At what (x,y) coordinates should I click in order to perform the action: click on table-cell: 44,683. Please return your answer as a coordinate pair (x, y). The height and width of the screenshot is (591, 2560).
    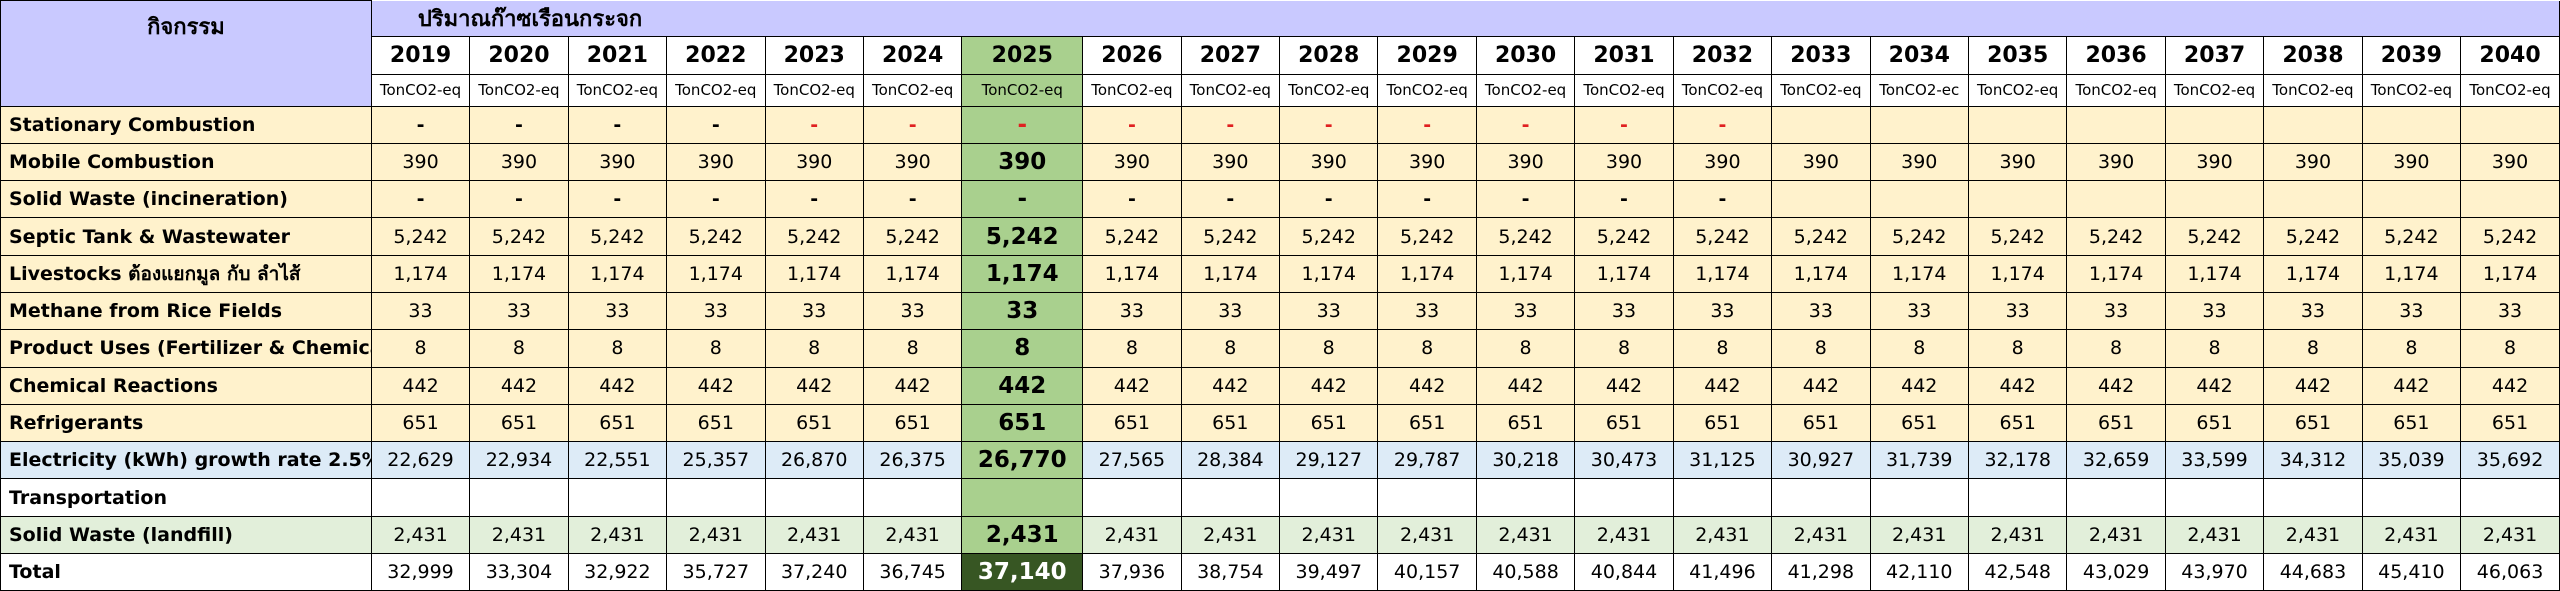
    Looking at the image, I should click on (2313, 572).